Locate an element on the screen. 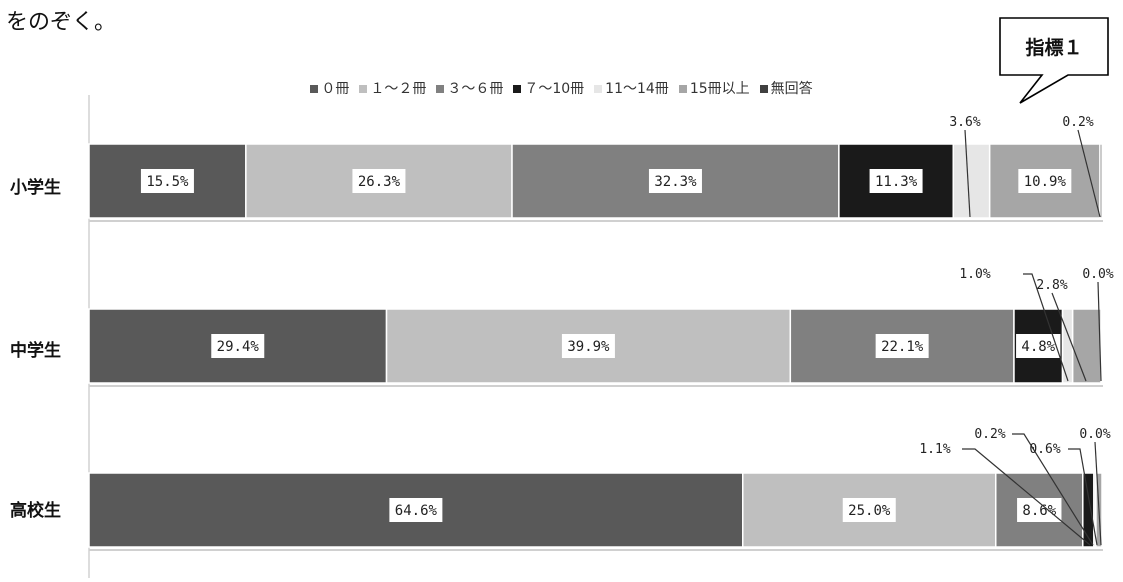 This screenshot has height=582, width=1123. legend-label: ３～６冊 is located at coordinates (475, 89).